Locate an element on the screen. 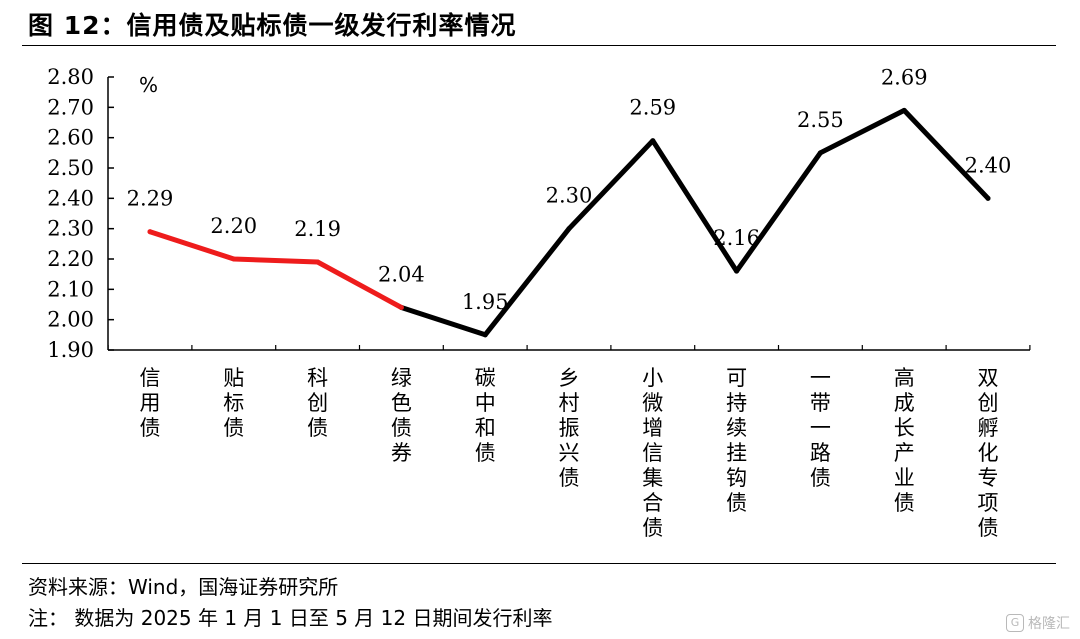 The height and width of the screenshot is (639, 1080). data-label: 2.55 is located at coordinates (820, 120).